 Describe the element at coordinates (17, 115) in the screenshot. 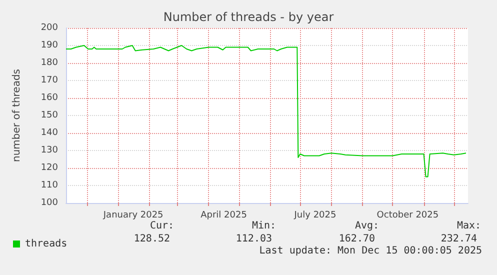

I see `y-axis-title: number of threads` at that location.